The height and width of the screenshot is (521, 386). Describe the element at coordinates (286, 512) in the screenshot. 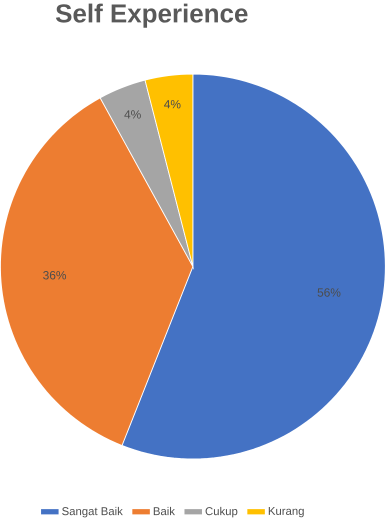

I see `legend-label: Kurang` at that location.